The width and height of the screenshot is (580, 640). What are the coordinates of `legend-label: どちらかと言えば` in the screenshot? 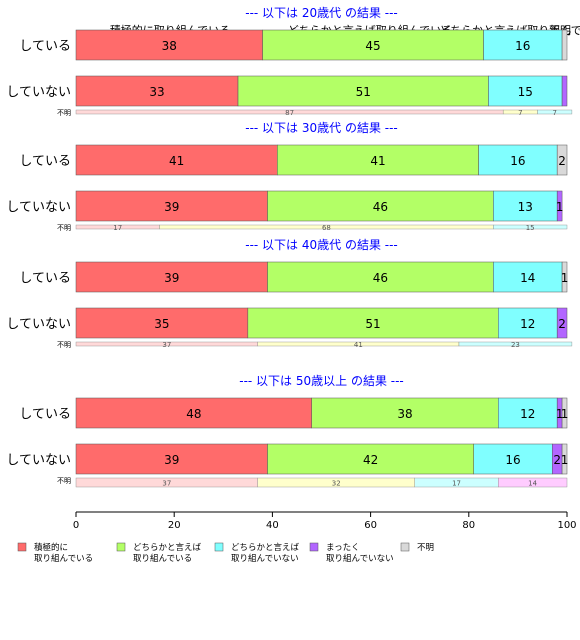 It's located at (265, 547).